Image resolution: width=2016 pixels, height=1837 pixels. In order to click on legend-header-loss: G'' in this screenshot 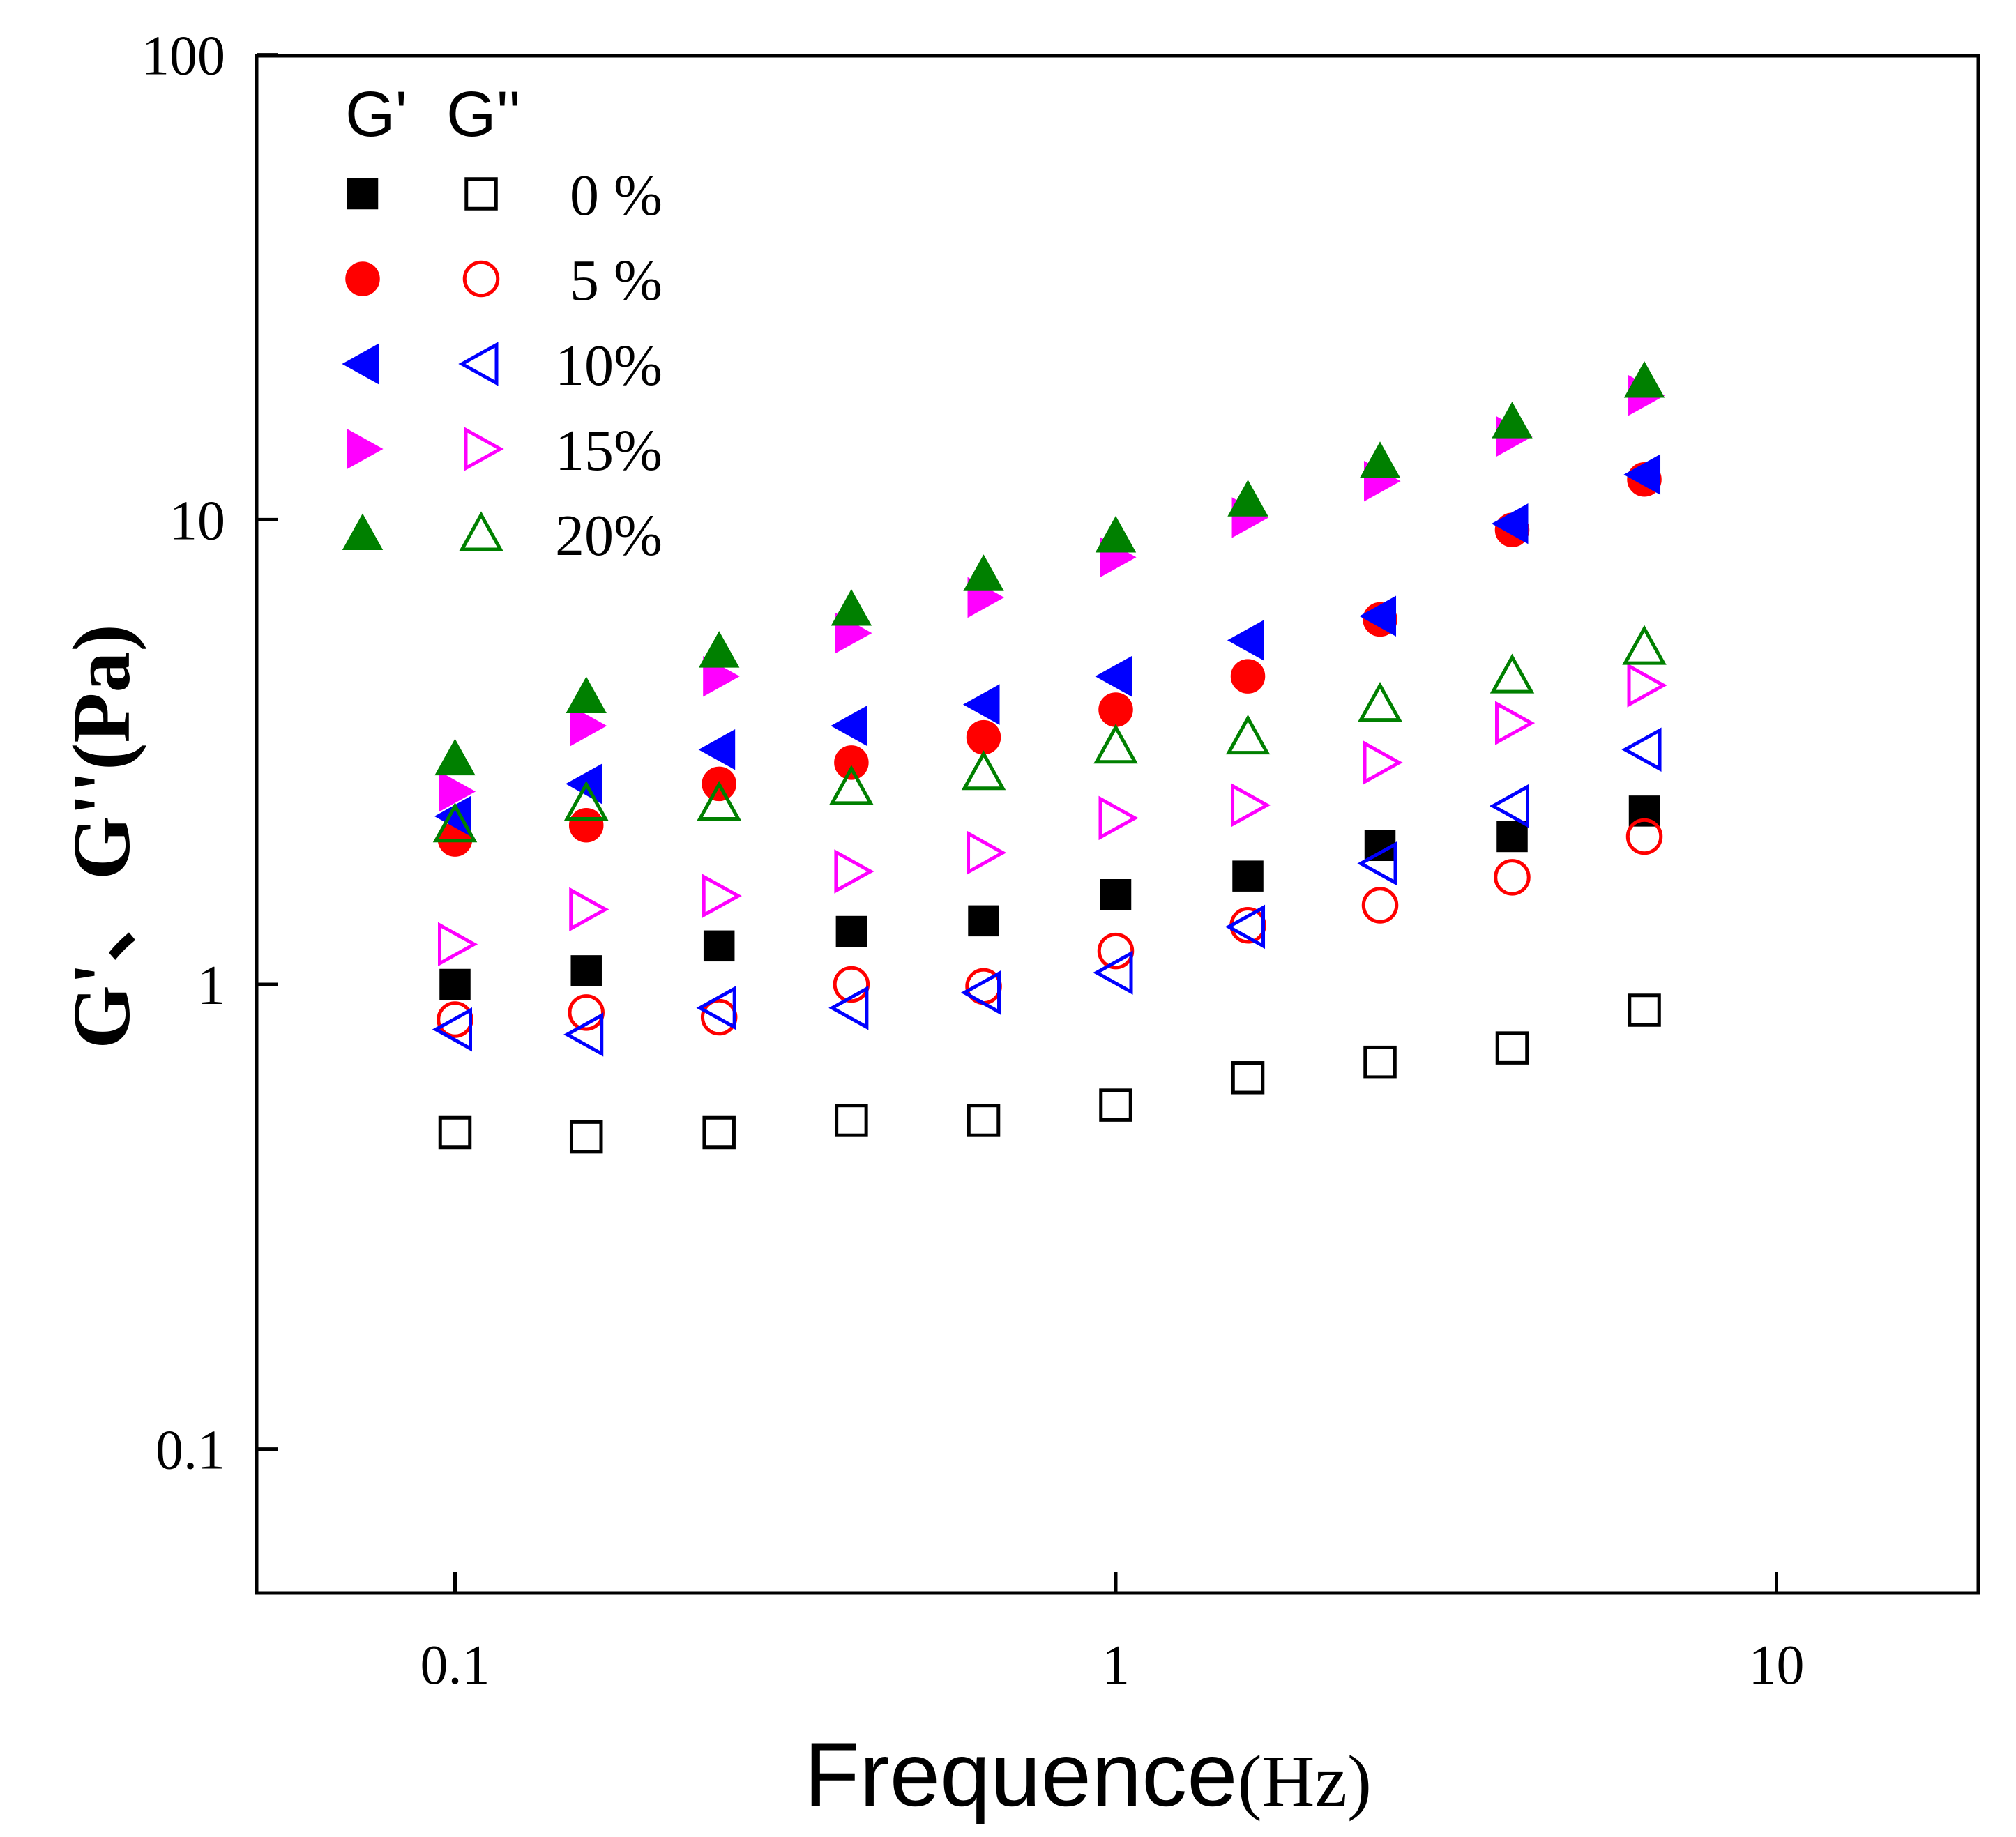, I will do `click(483, 114)`.